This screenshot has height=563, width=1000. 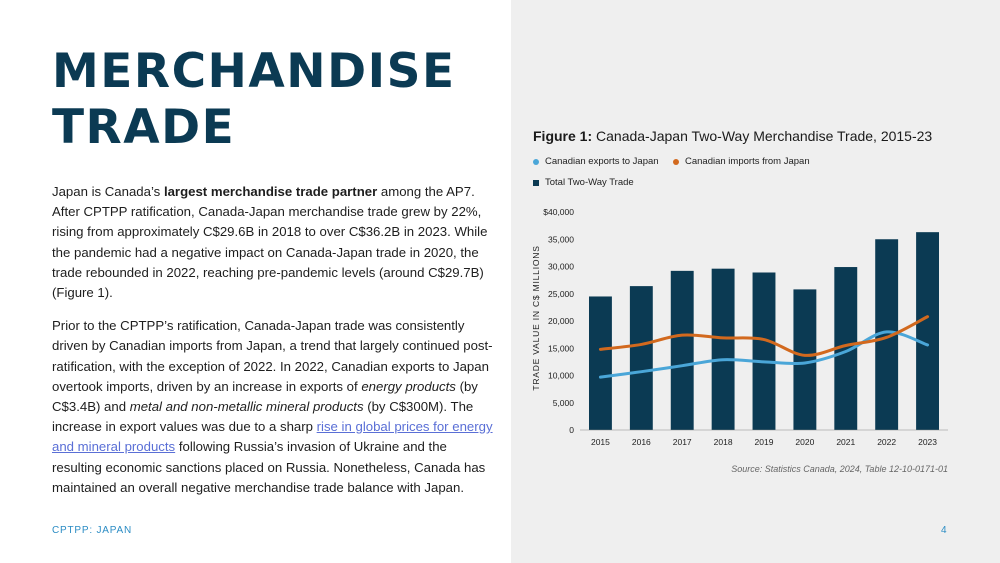 I want to click on page-number: 4, so click(x=944, y=530).